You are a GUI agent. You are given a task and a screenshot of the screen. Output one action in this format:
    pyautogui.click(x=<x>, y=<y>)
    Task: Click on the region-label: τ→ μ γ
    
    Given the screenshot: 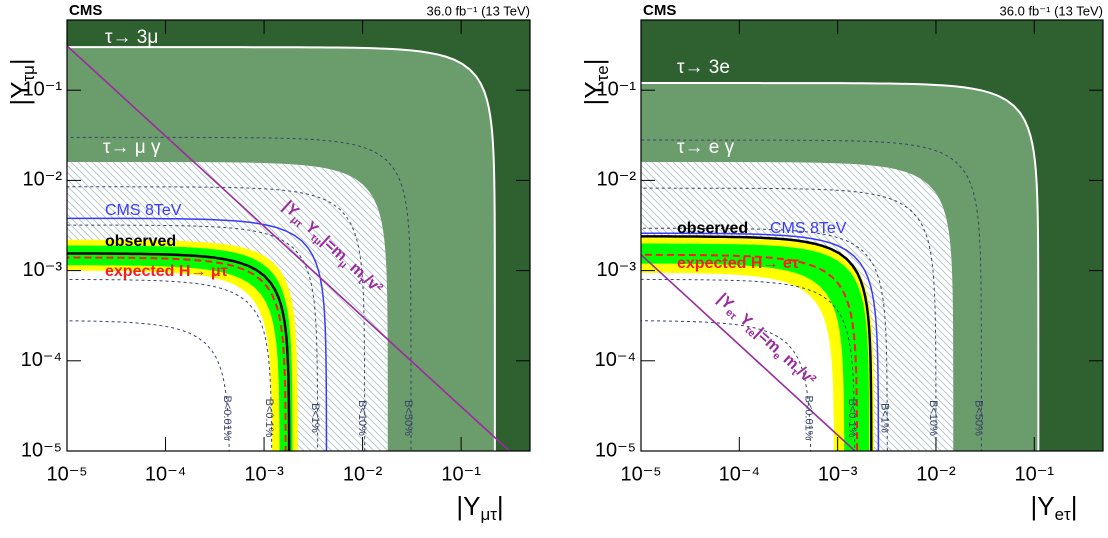 What is the action you would take?
    pyautogui.click(x=132, y=147)
    